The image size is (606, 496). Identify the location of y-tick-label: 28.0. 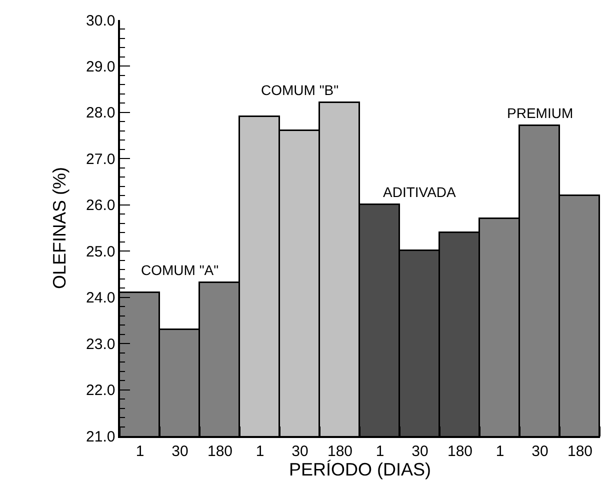
(101, 113).